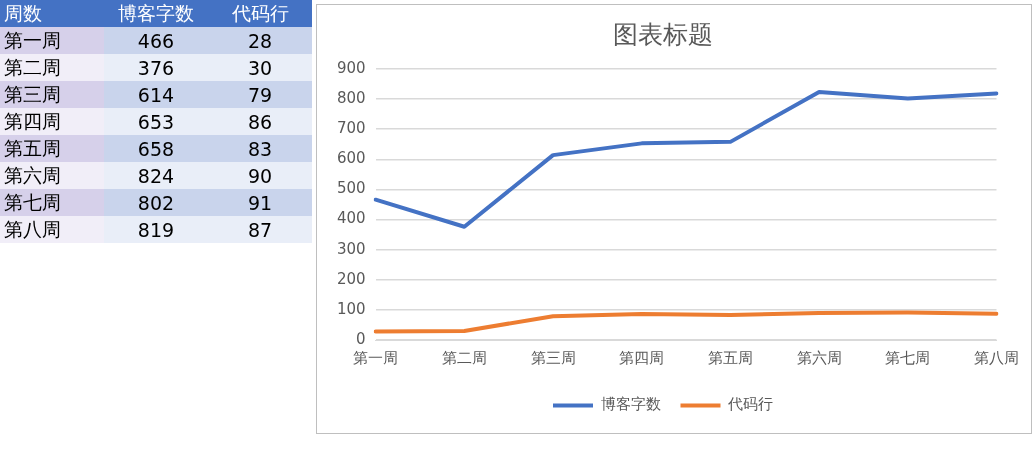 This screenshot has width=1035, height=468. What do you see at coordinates (52, 40) in the screenshot?
I see `y-tick-label: 第一周` at bounding box center [52, 40].